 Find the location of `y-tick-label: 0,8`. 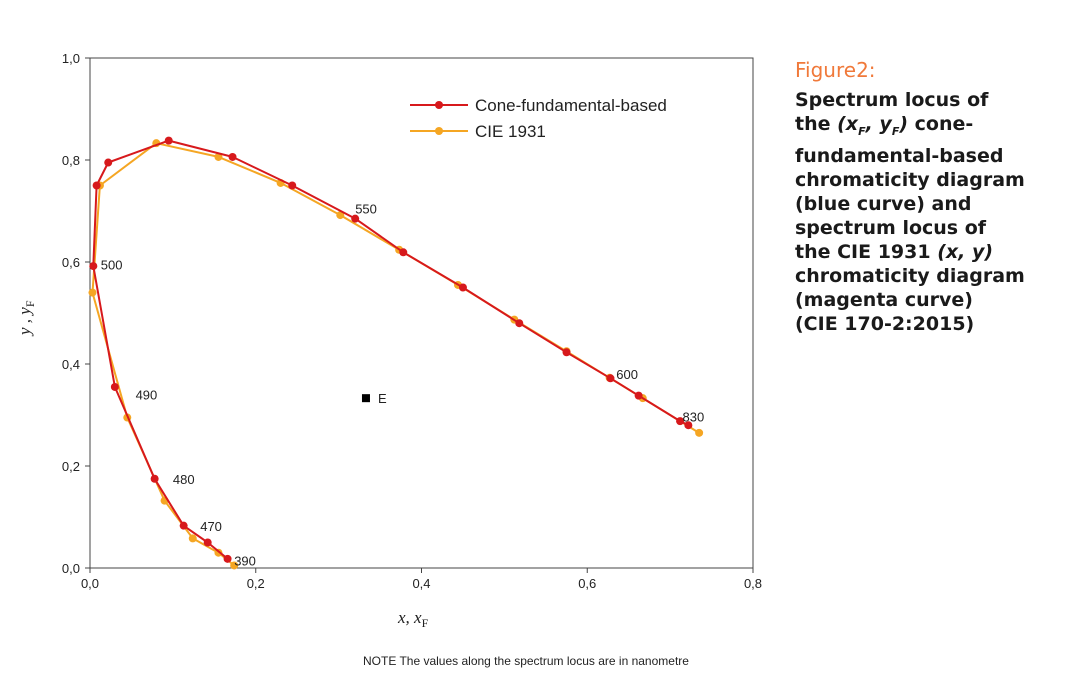

y-tick-label: 0,8 is located at coordinates (71, 160).